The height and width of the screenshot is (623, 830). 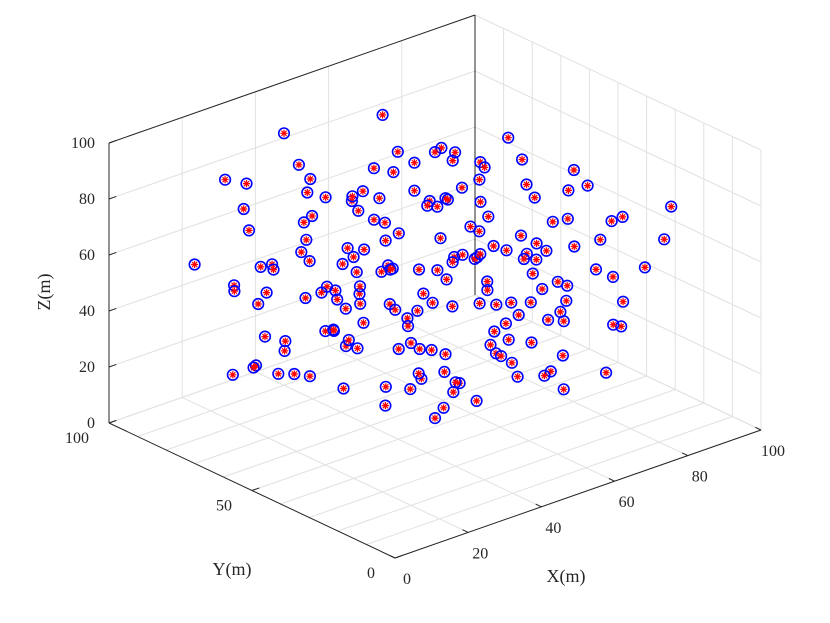 What do you see at coordinates (87, 199) in the screenshot?
I see `z-tick-label: 80` at bounding box center [87, 199].